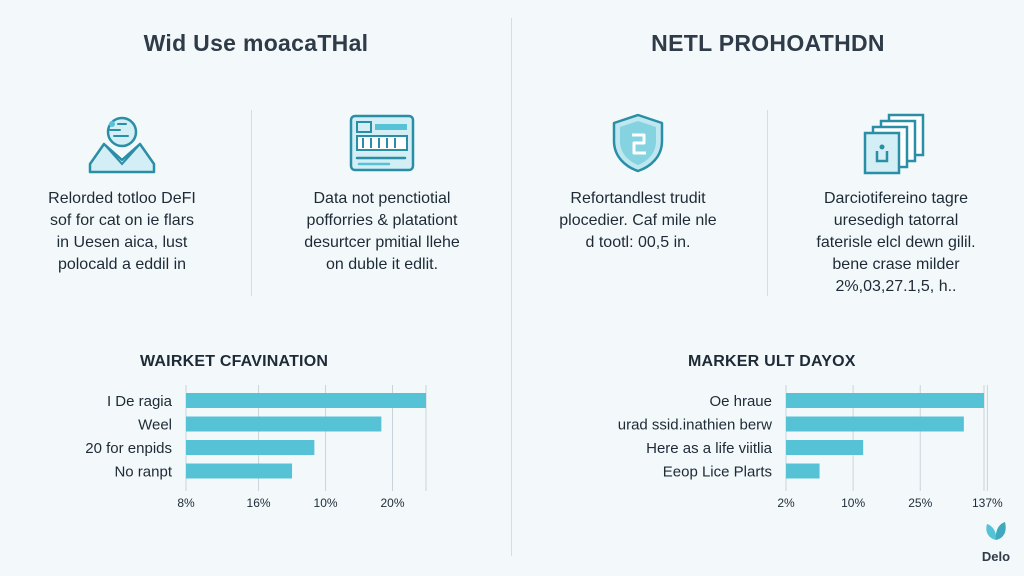 This screenshot has height=576, width=1024. What do you see at coordinates (382, 198) in the screenshot?
I see `card-text-line: Data not penctiotial` at bounding box center [382, 198].